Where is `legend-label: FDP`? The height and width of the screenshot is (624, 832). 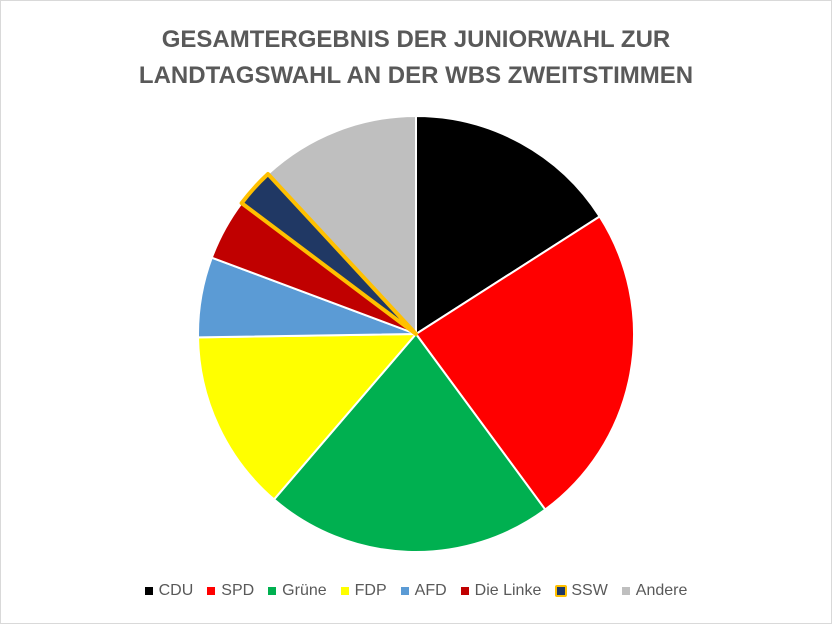
legend-label: FDP is located at coordinates (370, 590).